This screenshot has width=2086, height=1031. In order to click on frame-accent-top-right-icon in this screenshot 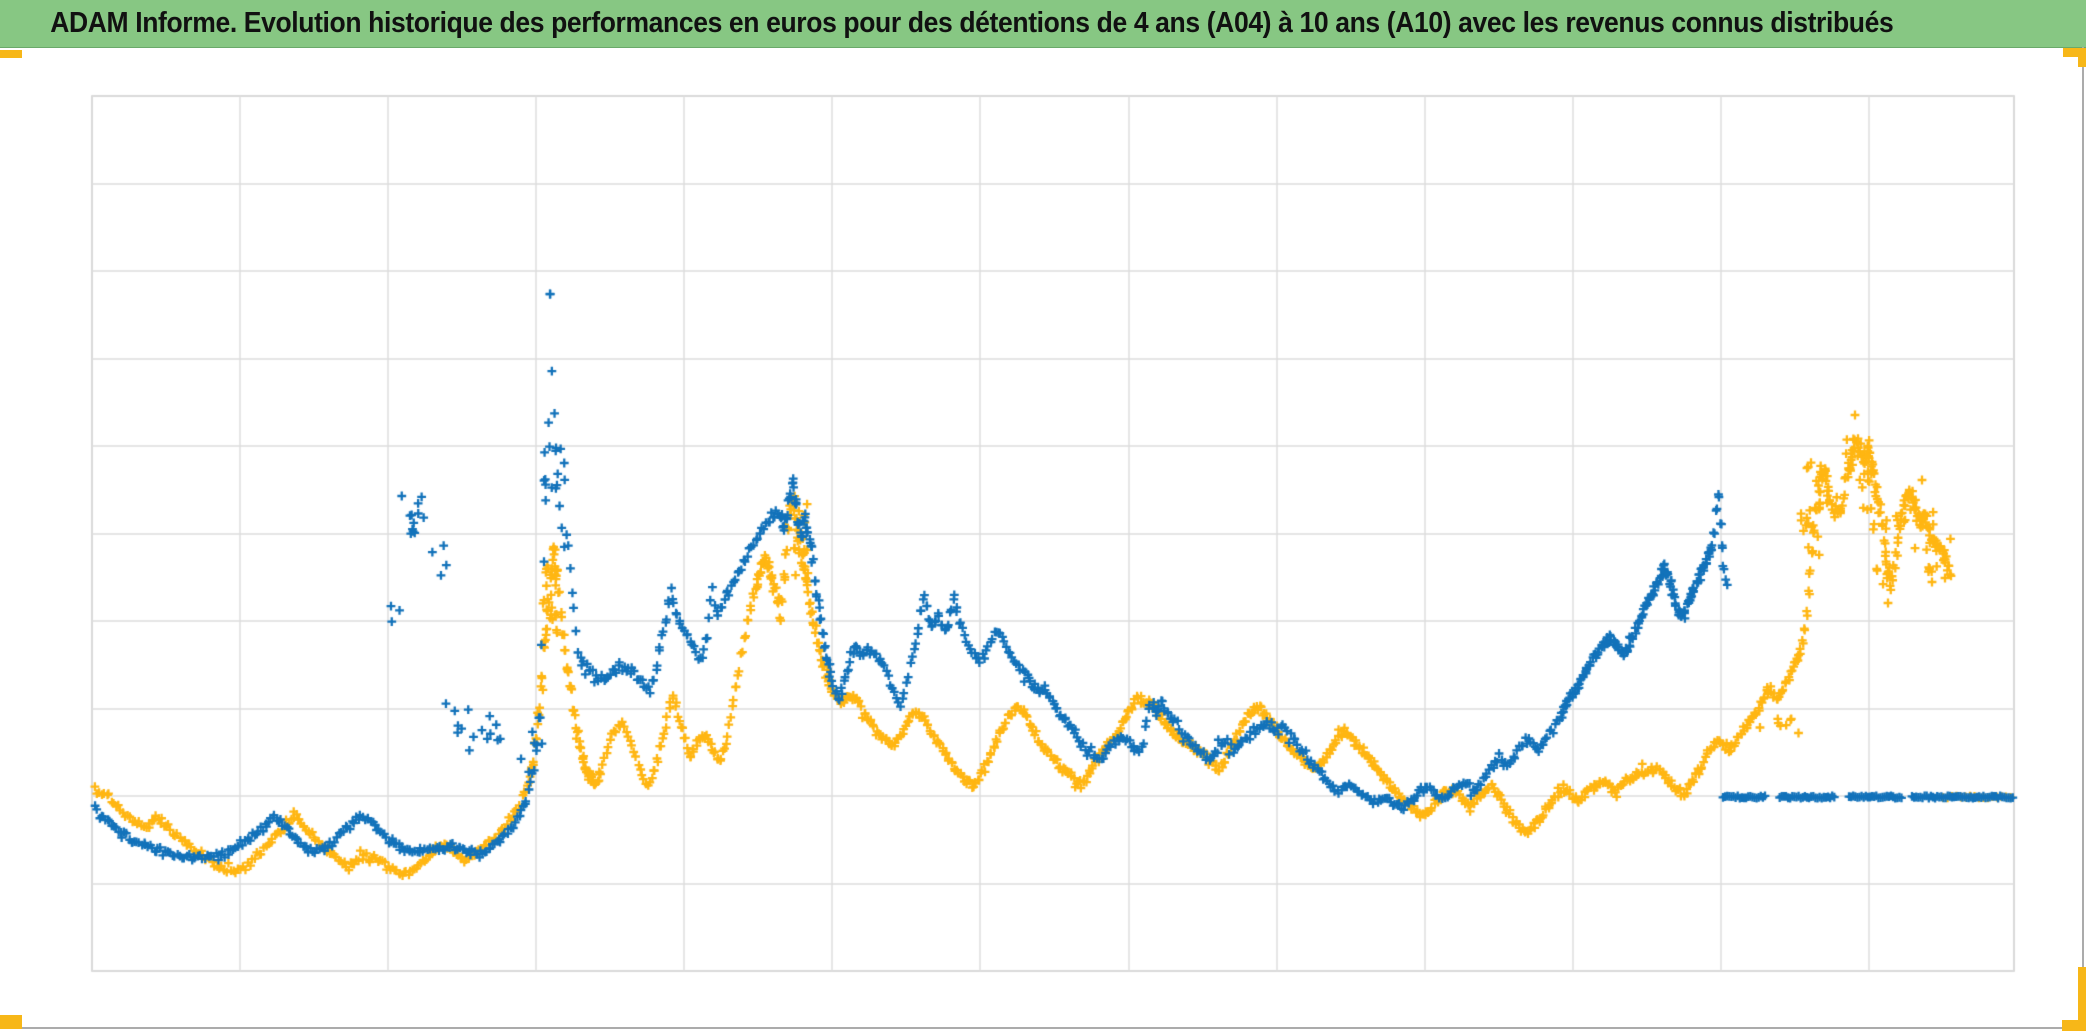, I will do `click(2074, 52)`.